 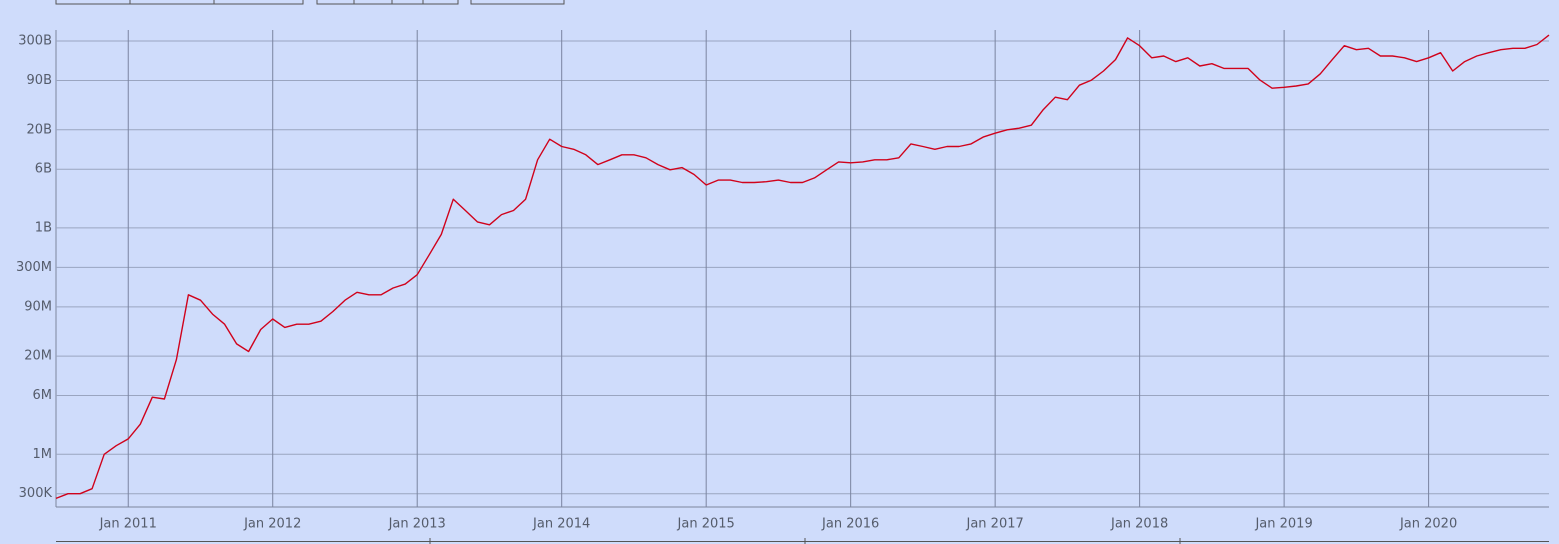 What do you see at coordinates (417, 524) in the screenshot?
I see `x-tick-label: Jan 2013` at bounding box center [417, 524].